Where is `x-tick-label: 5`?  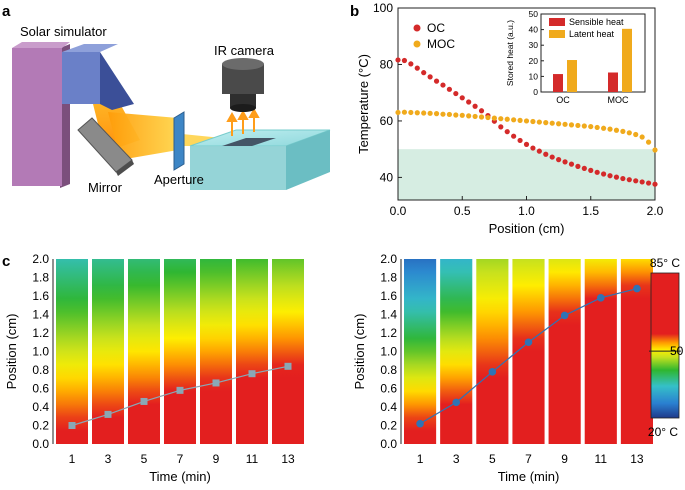
x-tick-label: 5 is located at coordinates (492, 459).